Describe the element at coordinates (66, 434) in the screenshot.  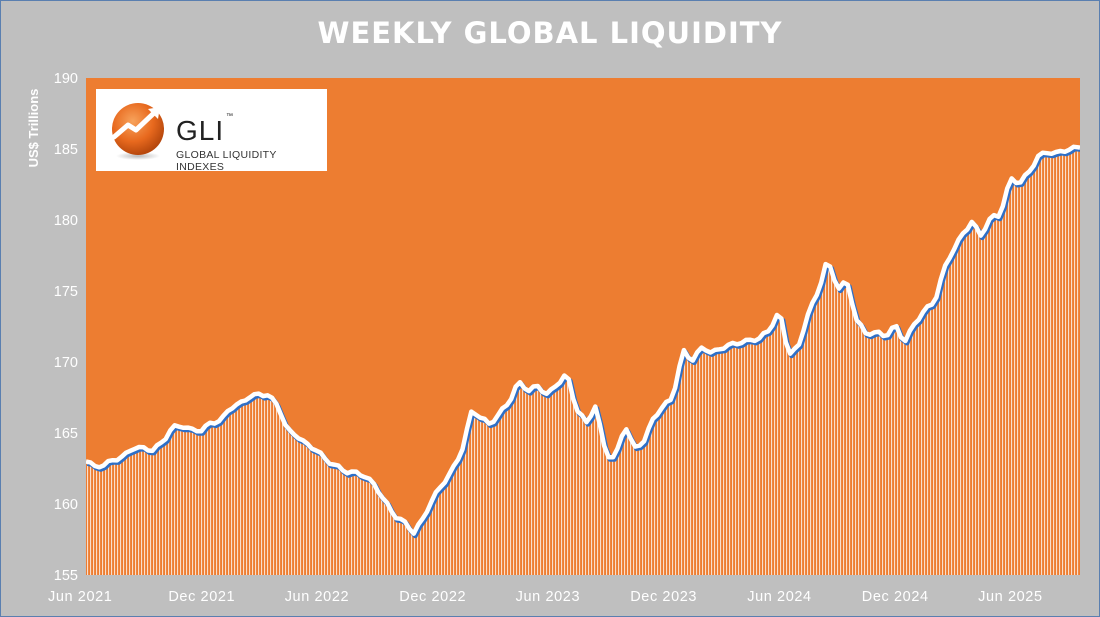
I see `y-tick-label: 165` at that location.